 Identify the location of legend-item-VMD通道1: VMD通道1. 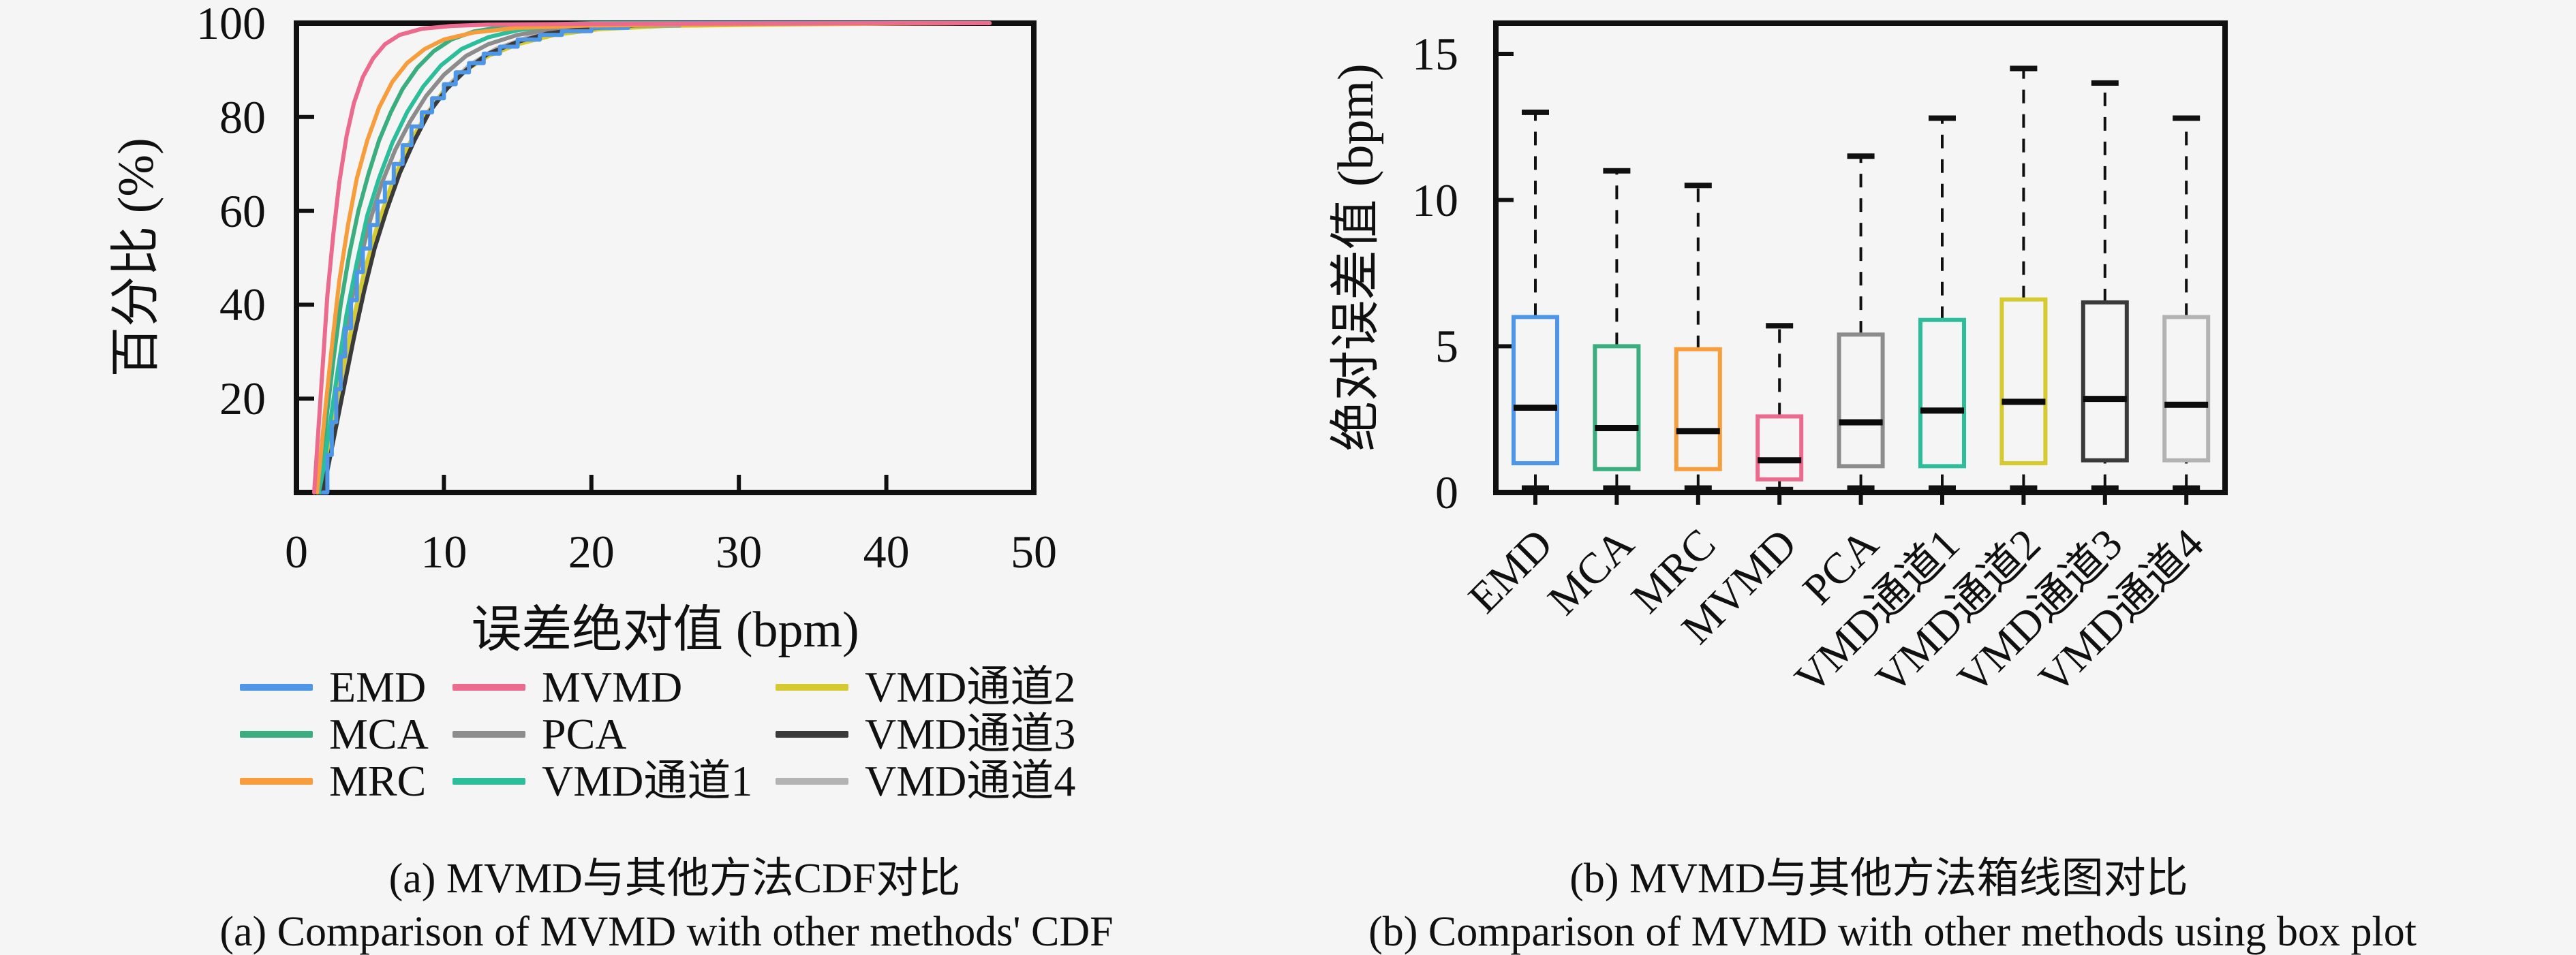
(614, 780).